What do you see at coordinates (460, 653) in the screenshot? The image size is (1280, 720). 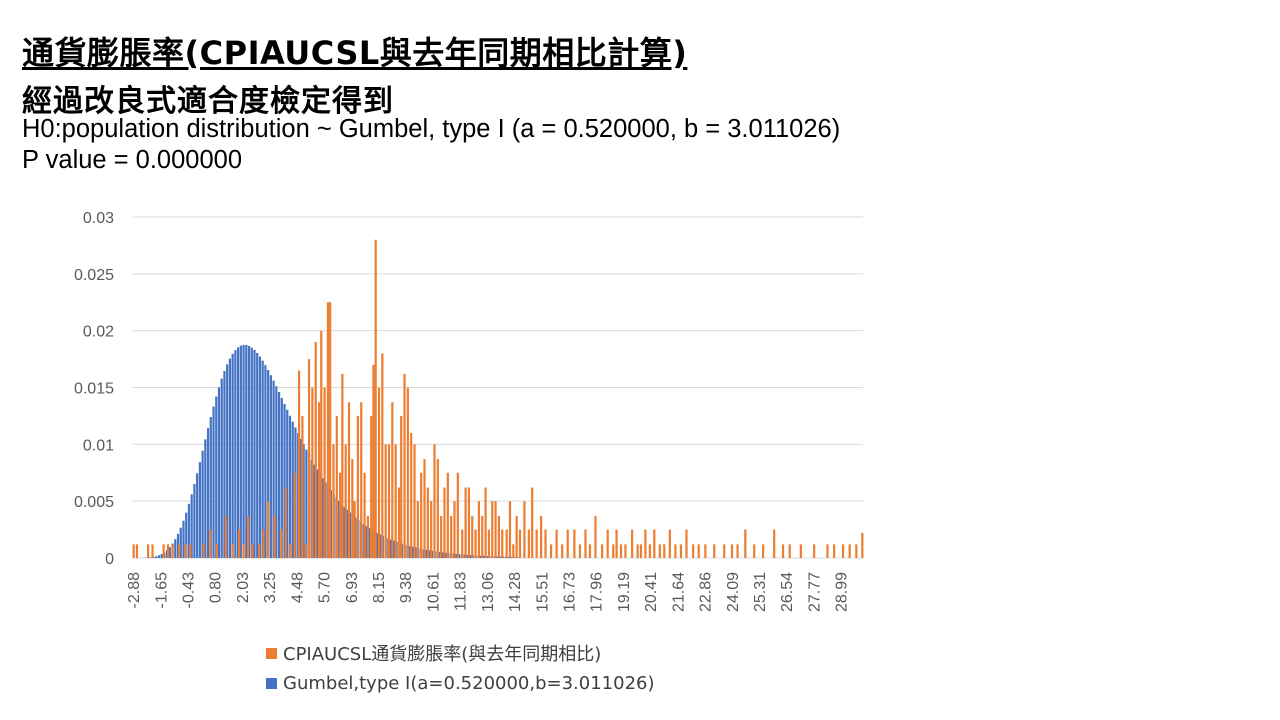 I see `legend-item-empirical: CPIAUCSL通貨膨脹率(與去年同期相比)` at bounding box center [460, 653].